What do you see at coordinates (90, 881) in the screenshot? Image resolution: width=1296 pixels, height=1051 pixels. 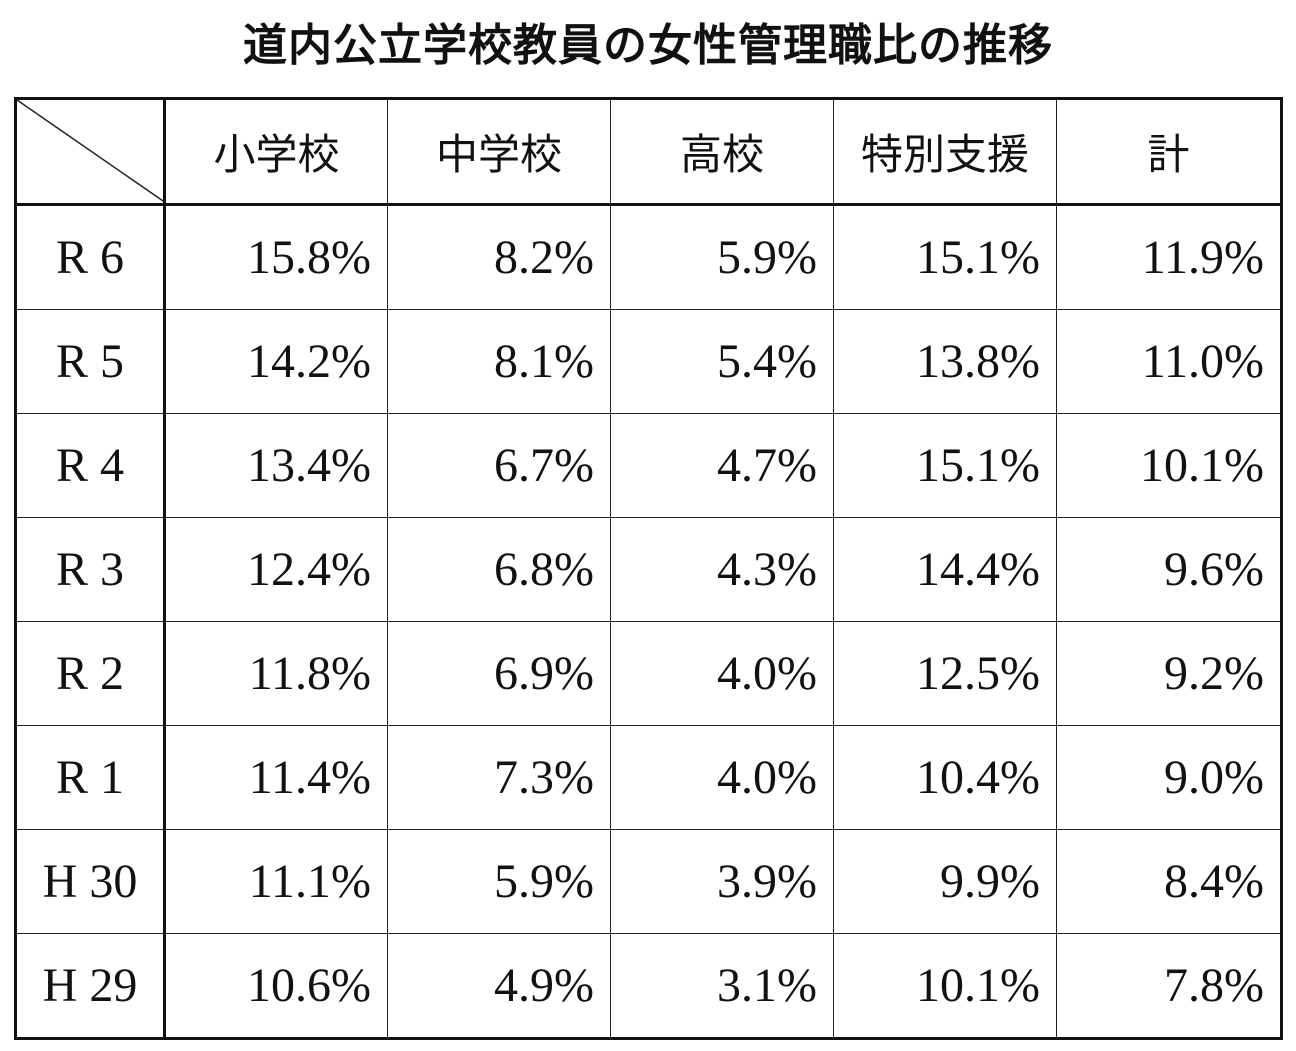 I see `row-label: H 30` at bounding box center [90, 881].